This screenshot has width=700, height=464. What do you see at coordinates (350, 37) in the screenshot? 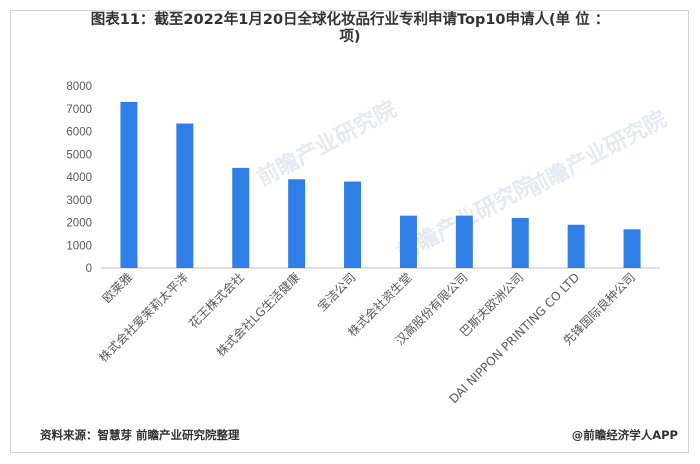
I see `chart-title-line-2: 项)` at bounding box center [350, 37].